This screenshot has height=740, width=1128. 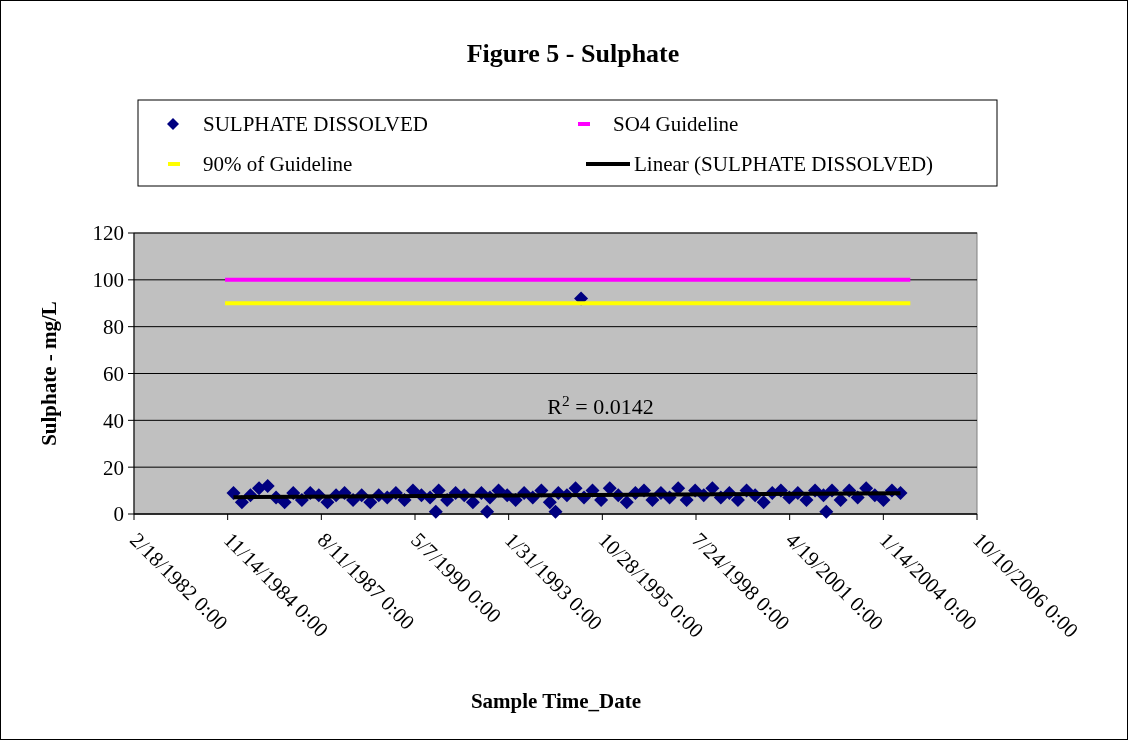 What do you see at coordinates (600, 405) in the screenshot?
I see `annotation: R$^{2}$ = 0.0142` at bounding box center [600, 405].